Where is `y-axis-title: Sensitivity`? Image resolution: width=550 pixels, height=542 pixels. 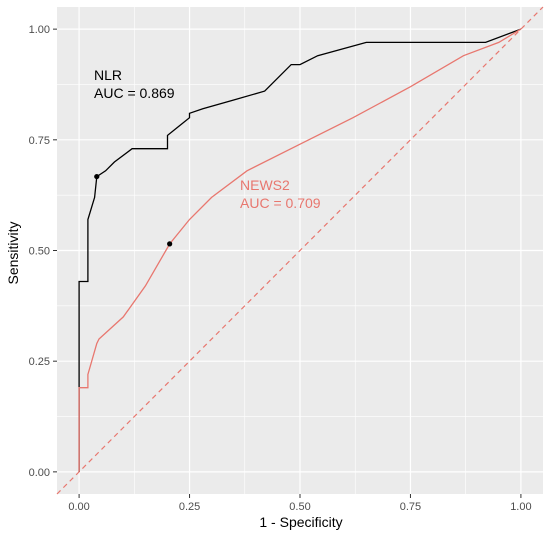 y-axis-title: Sensitivity is located at coordinates (13, 252).